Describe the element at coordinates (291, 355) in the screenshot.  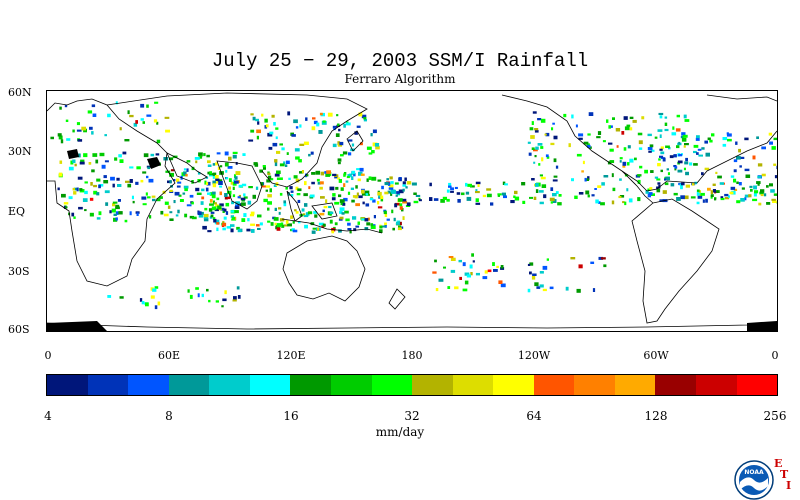
I see `lon-label-120e: 120E` at that location.